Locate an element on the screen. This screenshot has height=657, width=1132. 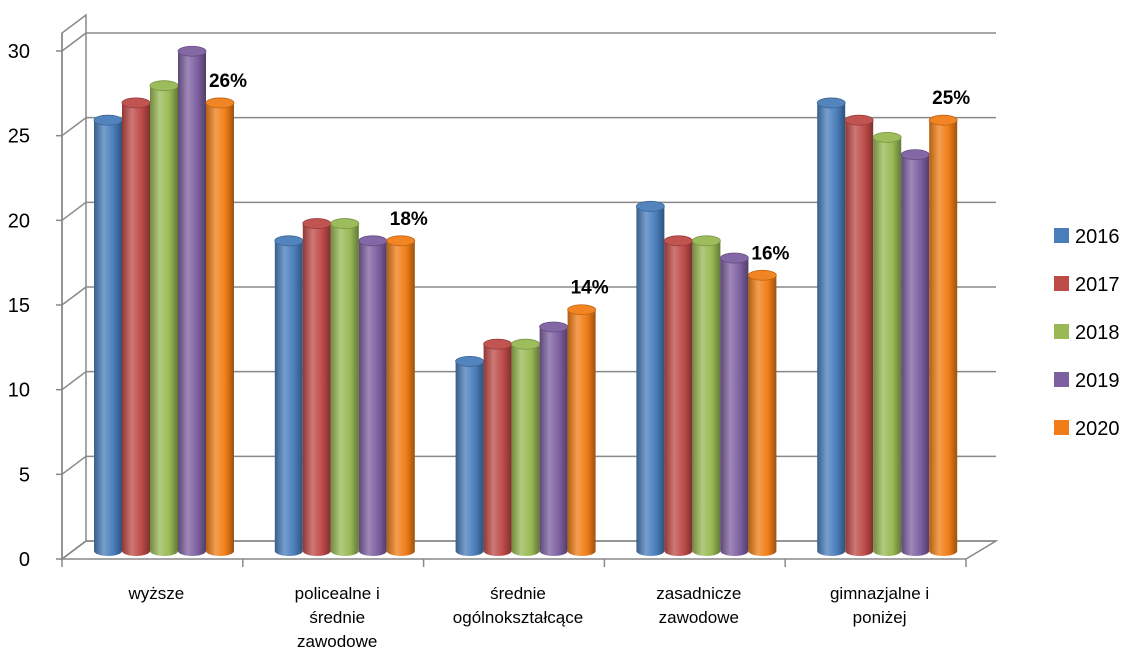
legend-swatch-2020 is located at coordinates (1061, 427).